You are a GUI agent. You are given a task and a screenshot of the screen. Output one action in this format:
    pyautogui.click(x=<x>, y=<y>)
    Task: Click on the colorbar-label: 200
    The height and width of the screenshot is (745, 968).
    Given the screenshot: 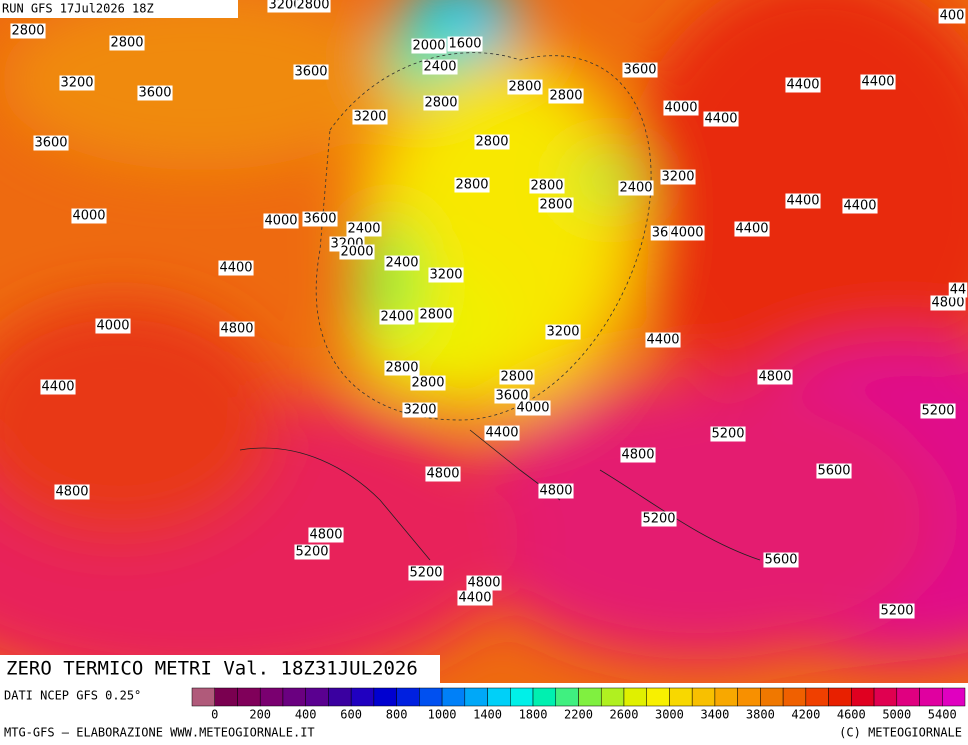 What is the action you would take?
    pyautogui.click(x=260, y=715)
    